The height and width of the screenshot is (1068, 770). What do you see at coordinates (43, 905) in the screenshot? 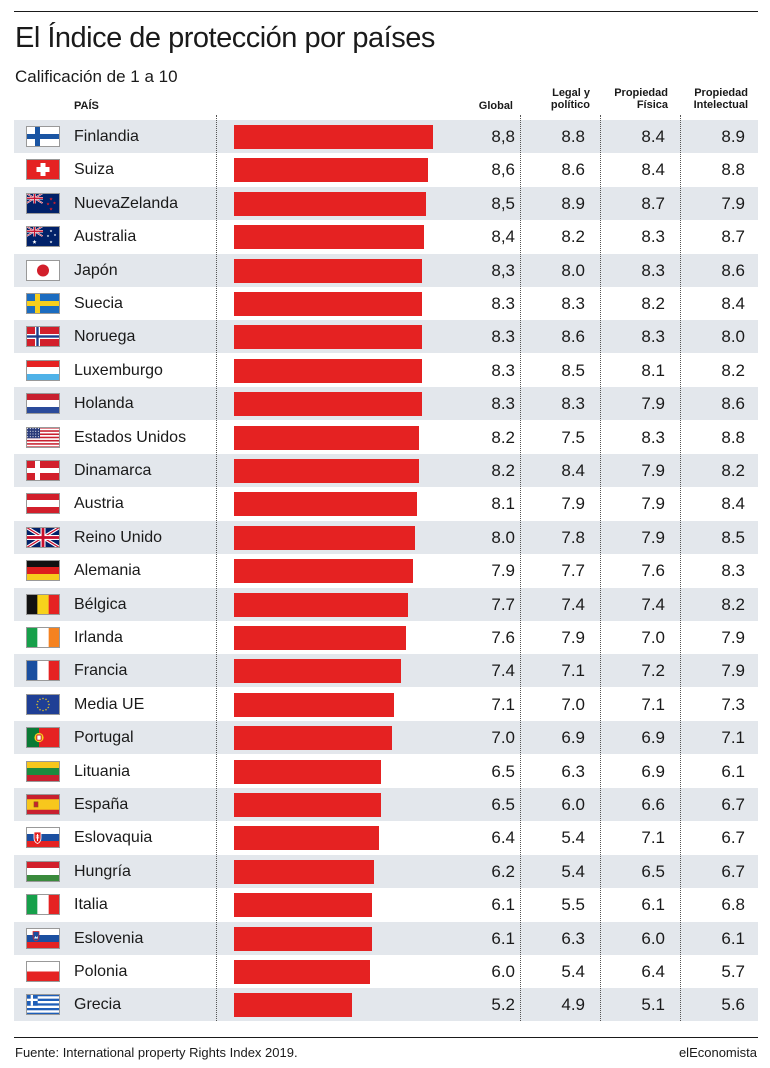
I see `italy-flag-icon` at bounding box center [43, 905].